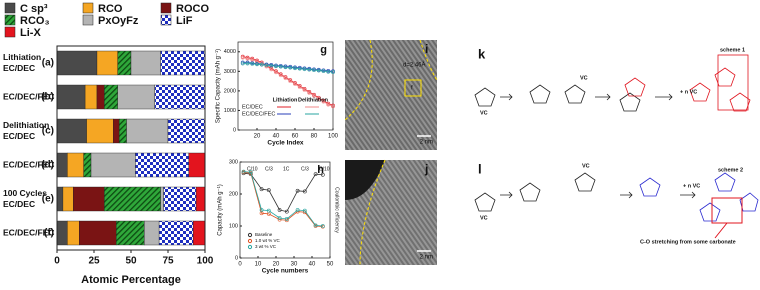  I want to click on panel-label: h, so click(320, 170).